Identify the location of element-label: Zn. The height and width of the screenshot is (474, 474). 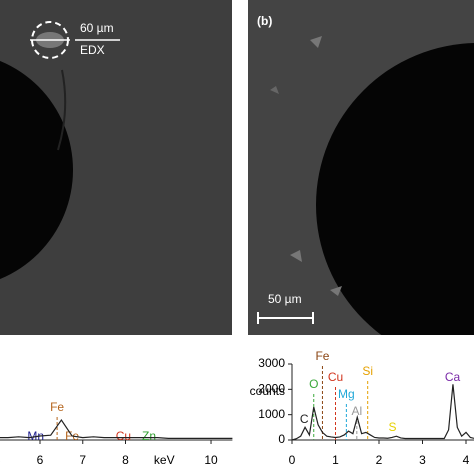
(149, 436).